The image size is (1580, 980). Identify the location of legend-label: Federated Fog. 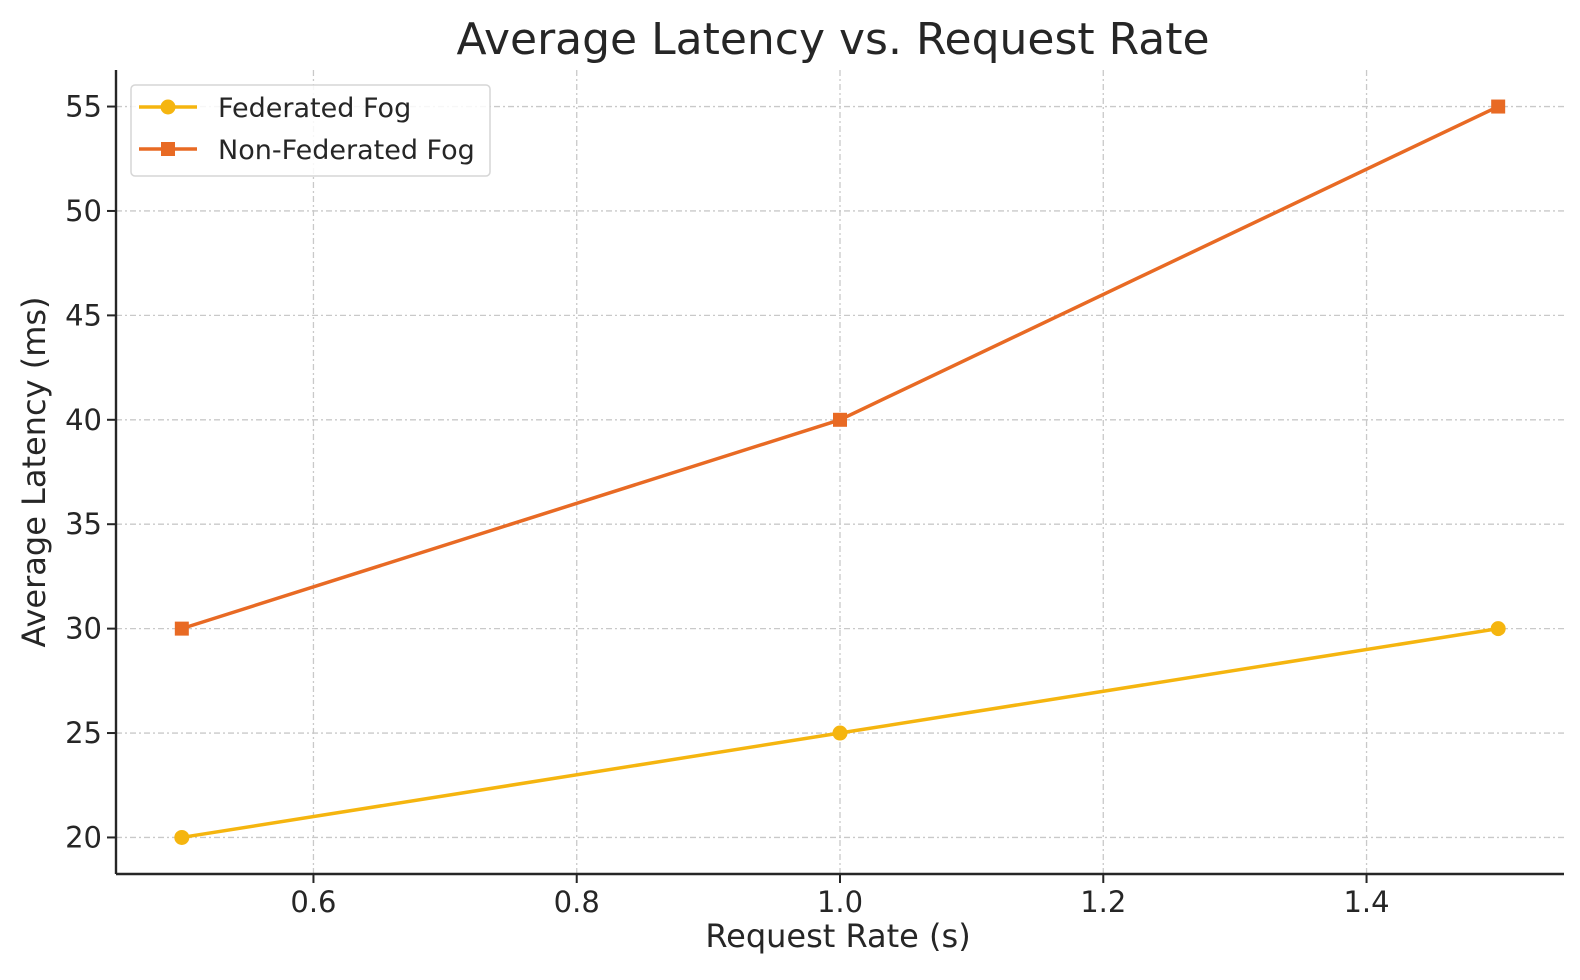
(314, 108).